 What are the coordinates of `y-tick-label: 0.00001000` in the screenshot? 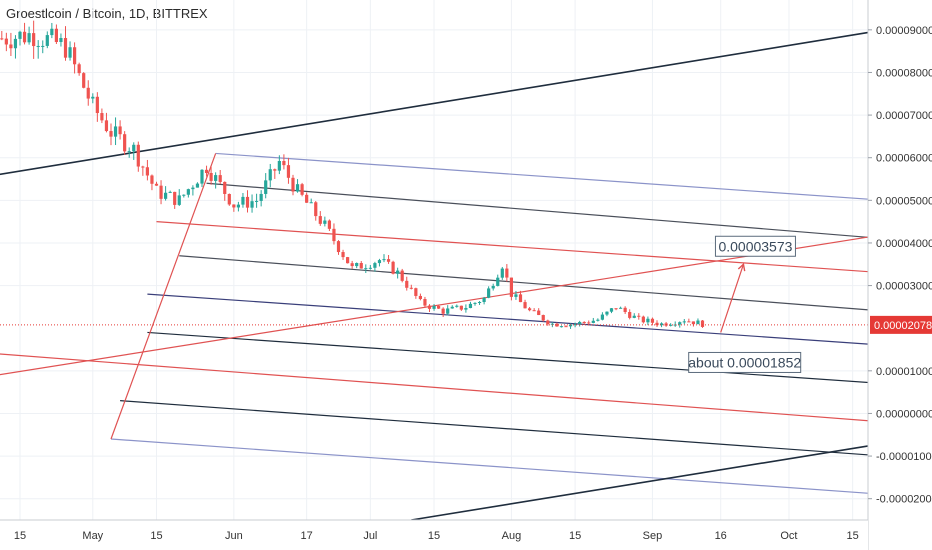 It's located at (904, 372).